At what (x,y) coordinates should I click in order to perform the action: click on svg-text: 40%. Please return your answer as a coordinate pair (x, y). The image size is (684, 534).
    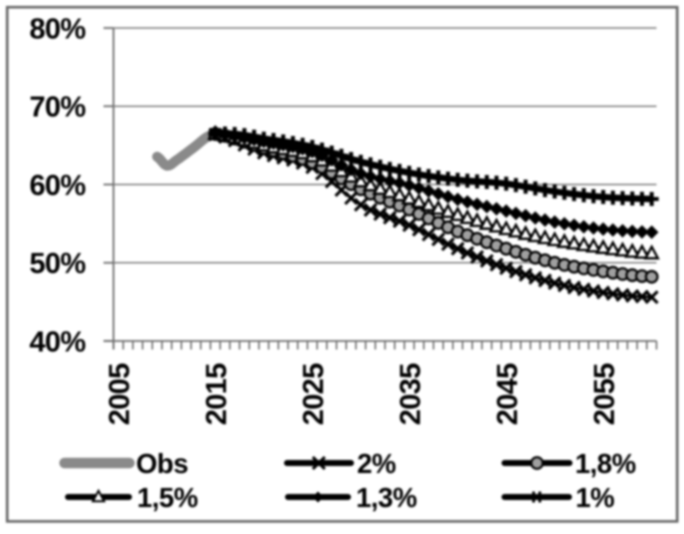
    Looking at the image, I should click on (57, 342).